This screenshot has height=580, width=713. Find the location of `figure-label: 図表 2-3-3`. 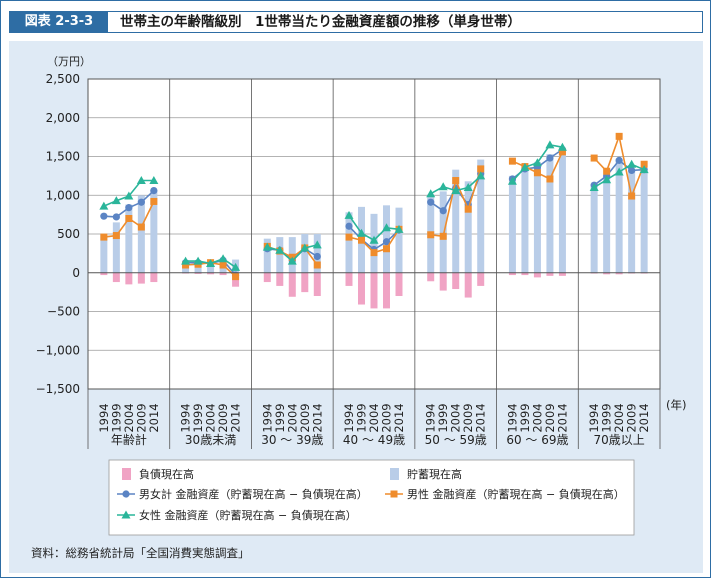

figure-label: 図表 2-3-3 is located at coordinates (59, 22).